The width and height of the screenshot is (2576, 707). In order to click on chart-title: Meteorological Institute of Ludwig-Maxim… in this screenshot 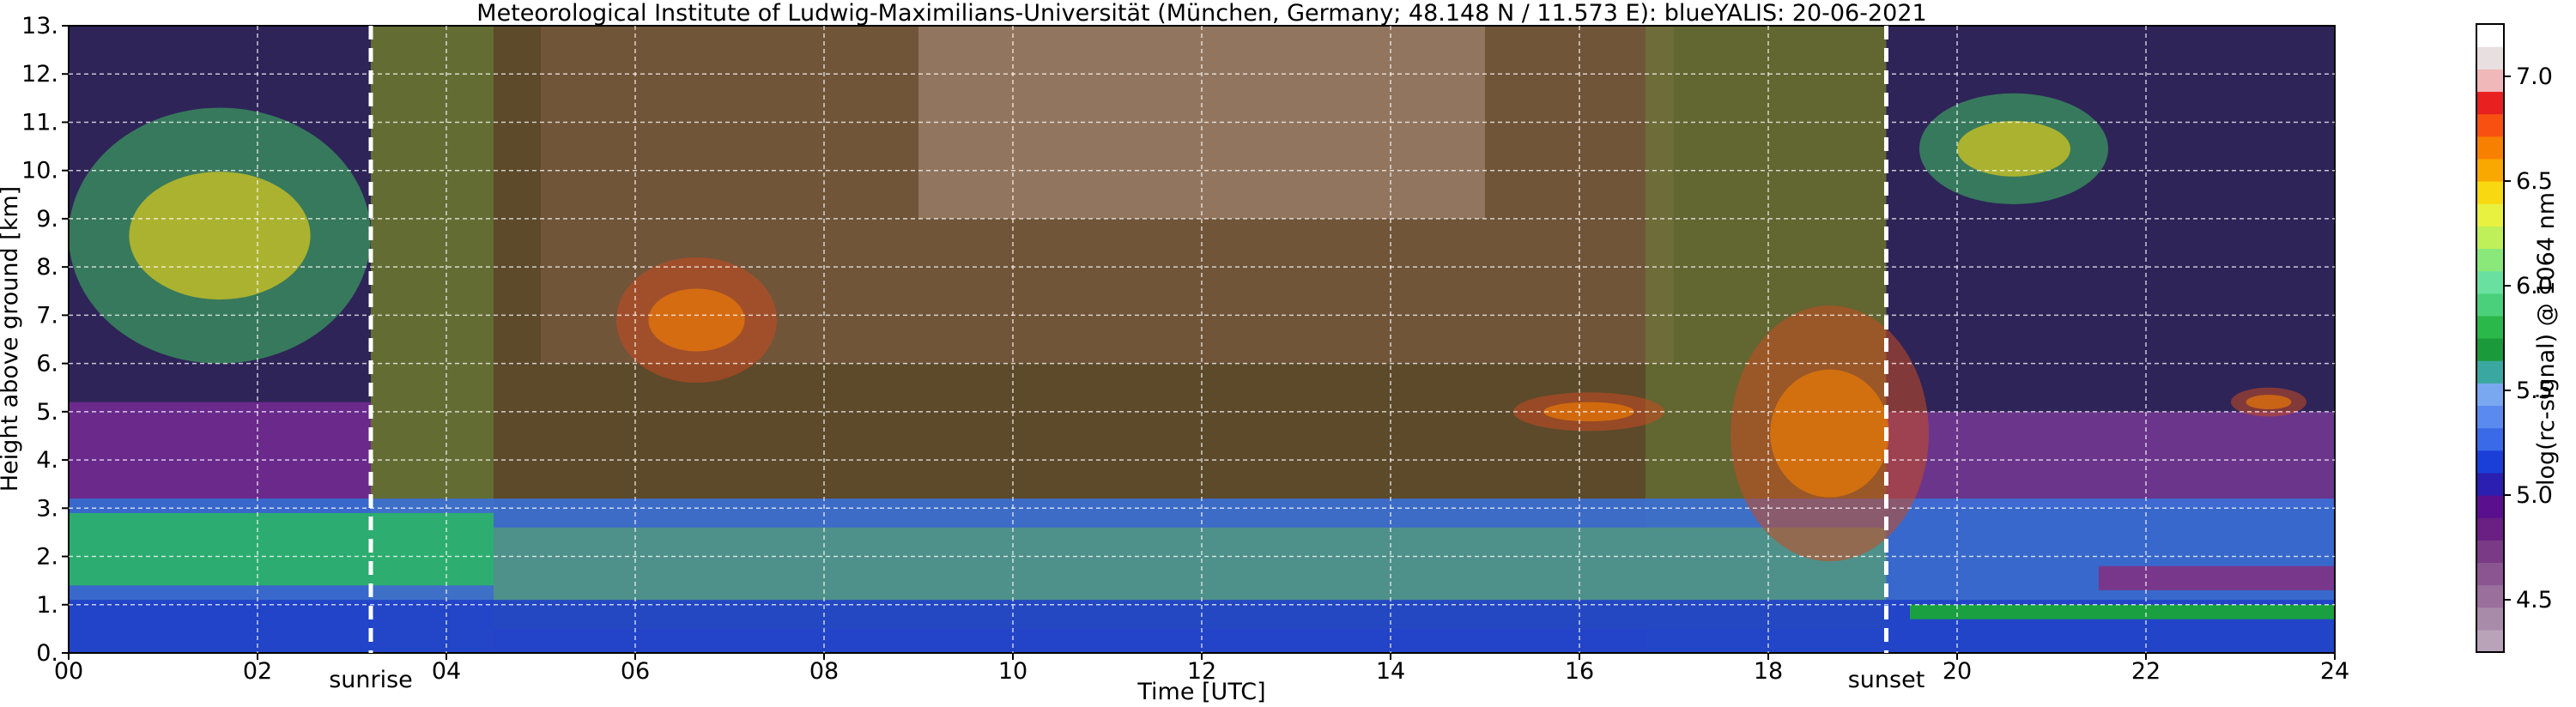, I will do `click(1201, 14)`.